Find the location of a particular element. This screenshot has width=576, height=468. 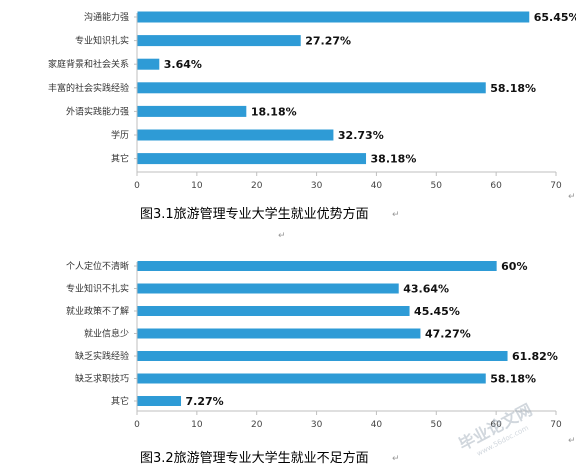

data-label: 65.45% is located at coordinates (555, 17).